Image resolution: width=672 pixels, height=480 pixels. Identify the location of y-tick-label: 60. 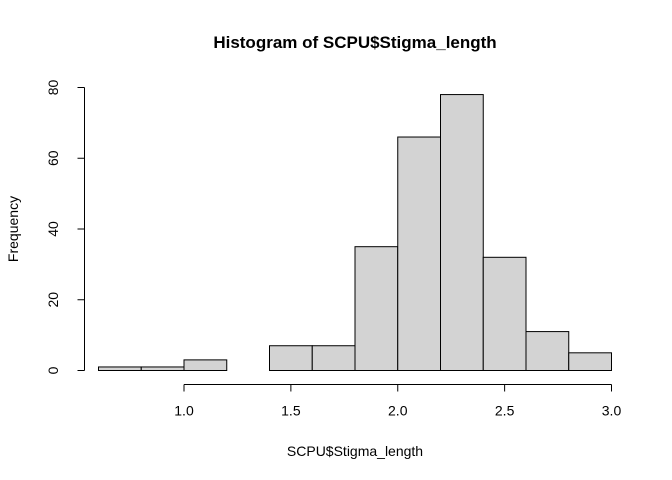
(53, 158).